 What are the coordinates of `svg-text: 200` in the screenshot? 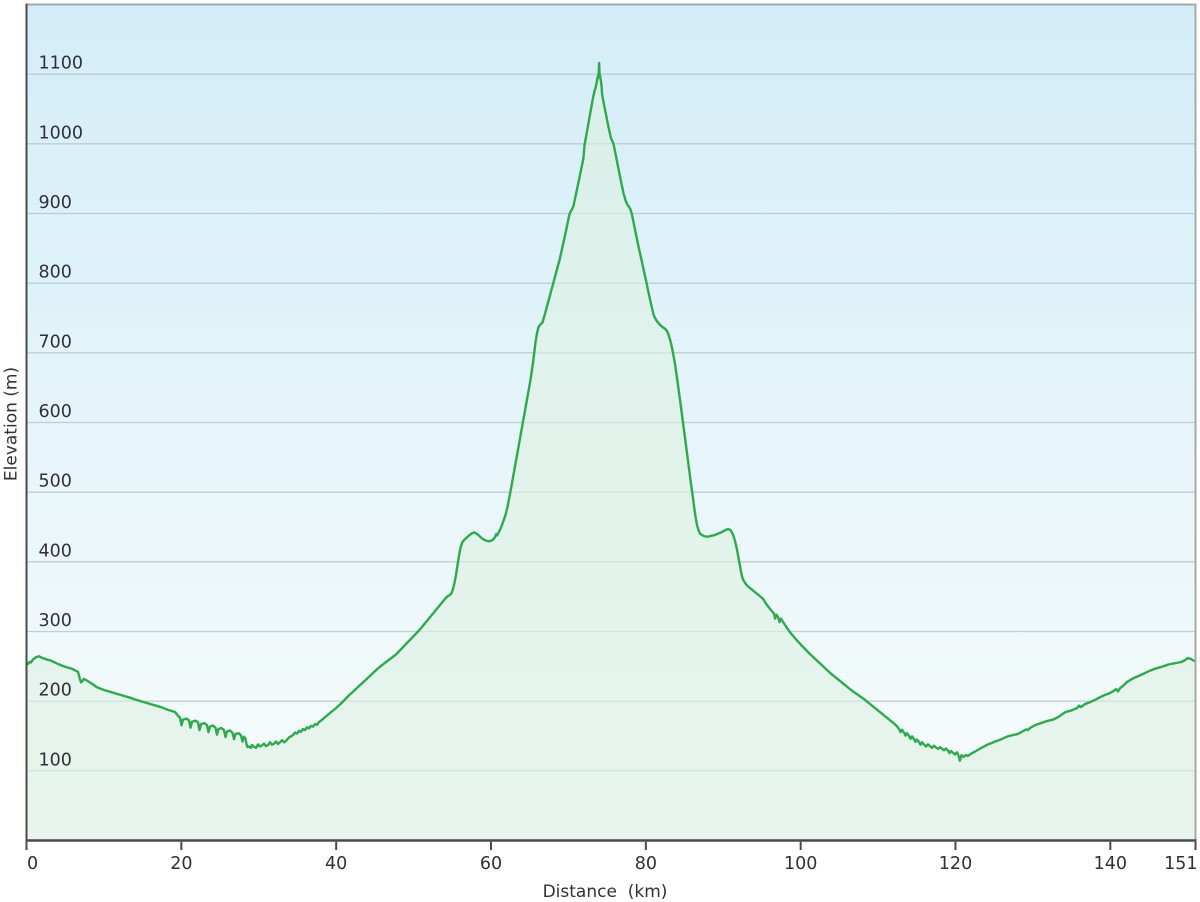 It's located at (55, 691).